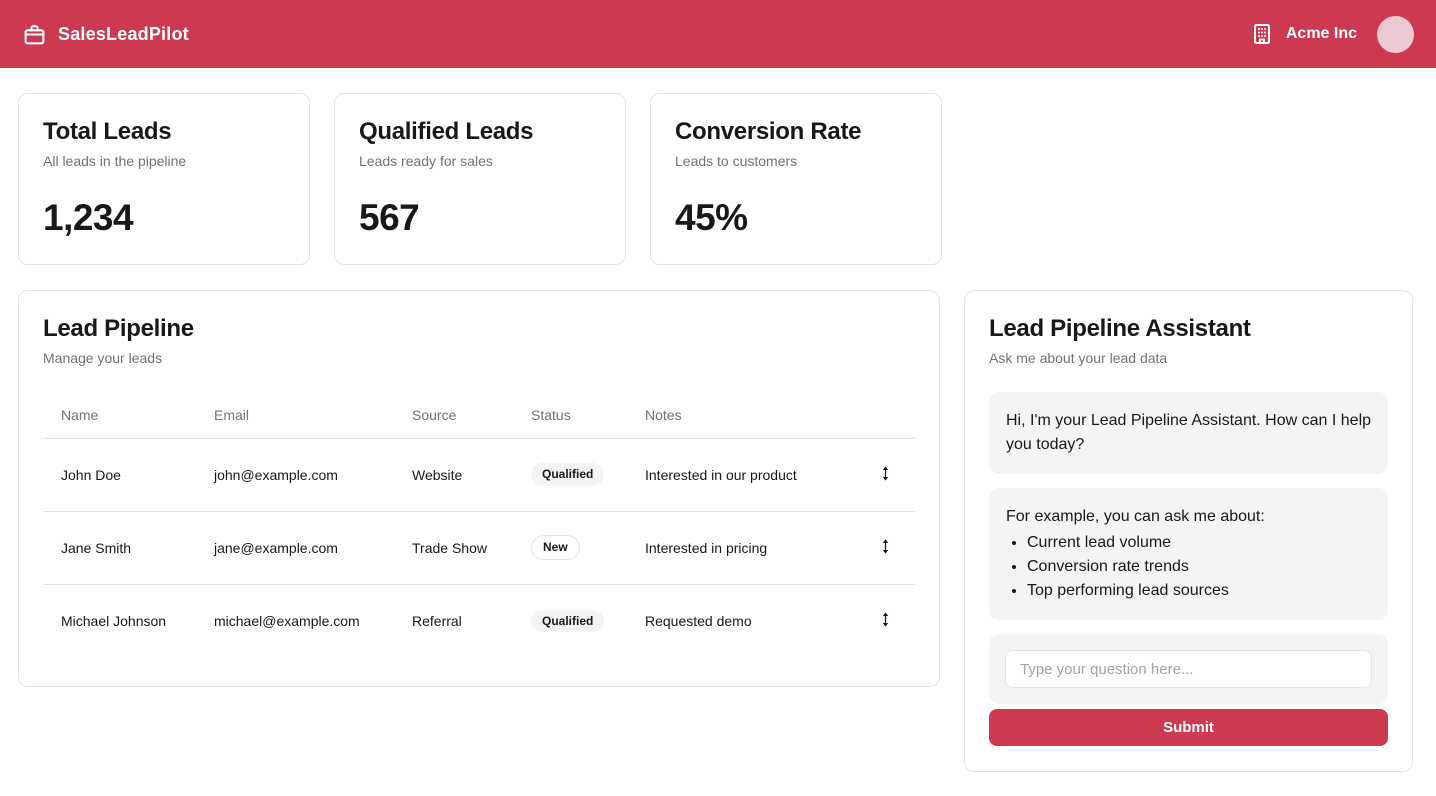  What do you see at coordinates (437, 620) in the screenshot?
I see `lead-source: Referral` at bounding box center [437, 620].